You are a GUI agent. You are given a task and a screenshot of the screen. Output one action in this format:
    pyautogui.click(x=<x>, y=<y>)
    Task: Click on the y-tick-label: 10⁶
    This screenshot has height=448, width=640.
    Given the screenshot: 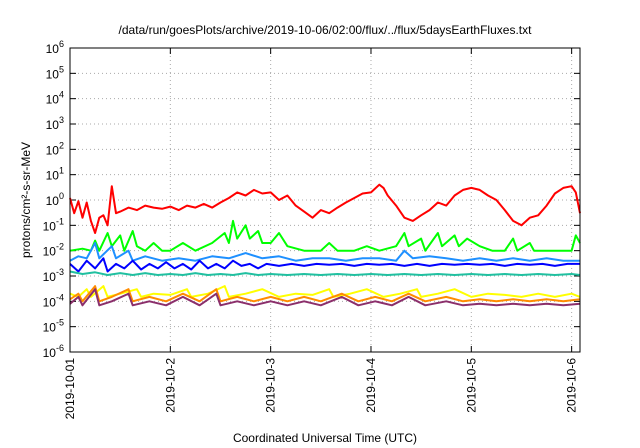 What is the action you would take?
    pyautogui.click(x=55, y=47)
    